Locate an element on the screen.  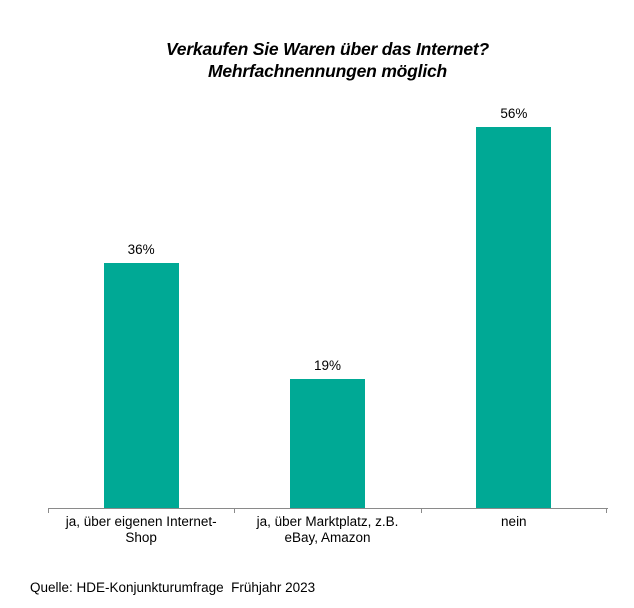
category-label-3: nein is located at coordinates (514, 521).